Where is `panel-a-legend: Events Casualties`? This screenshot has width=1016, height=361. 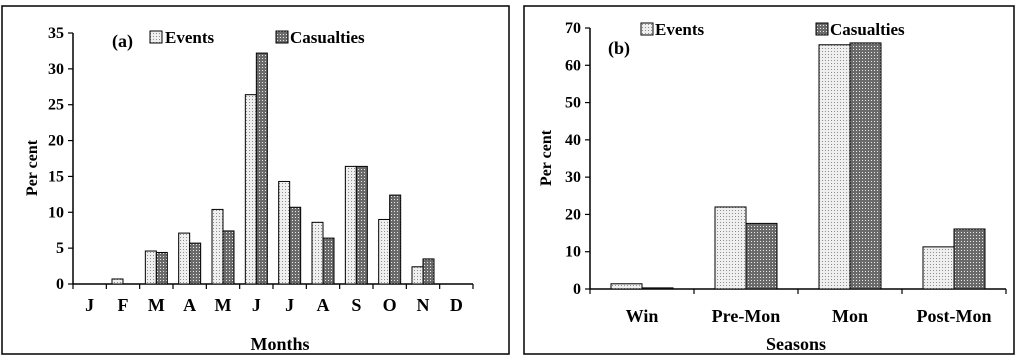
panel-a-legend: Events Casualties is located at coordinates (257, 37).